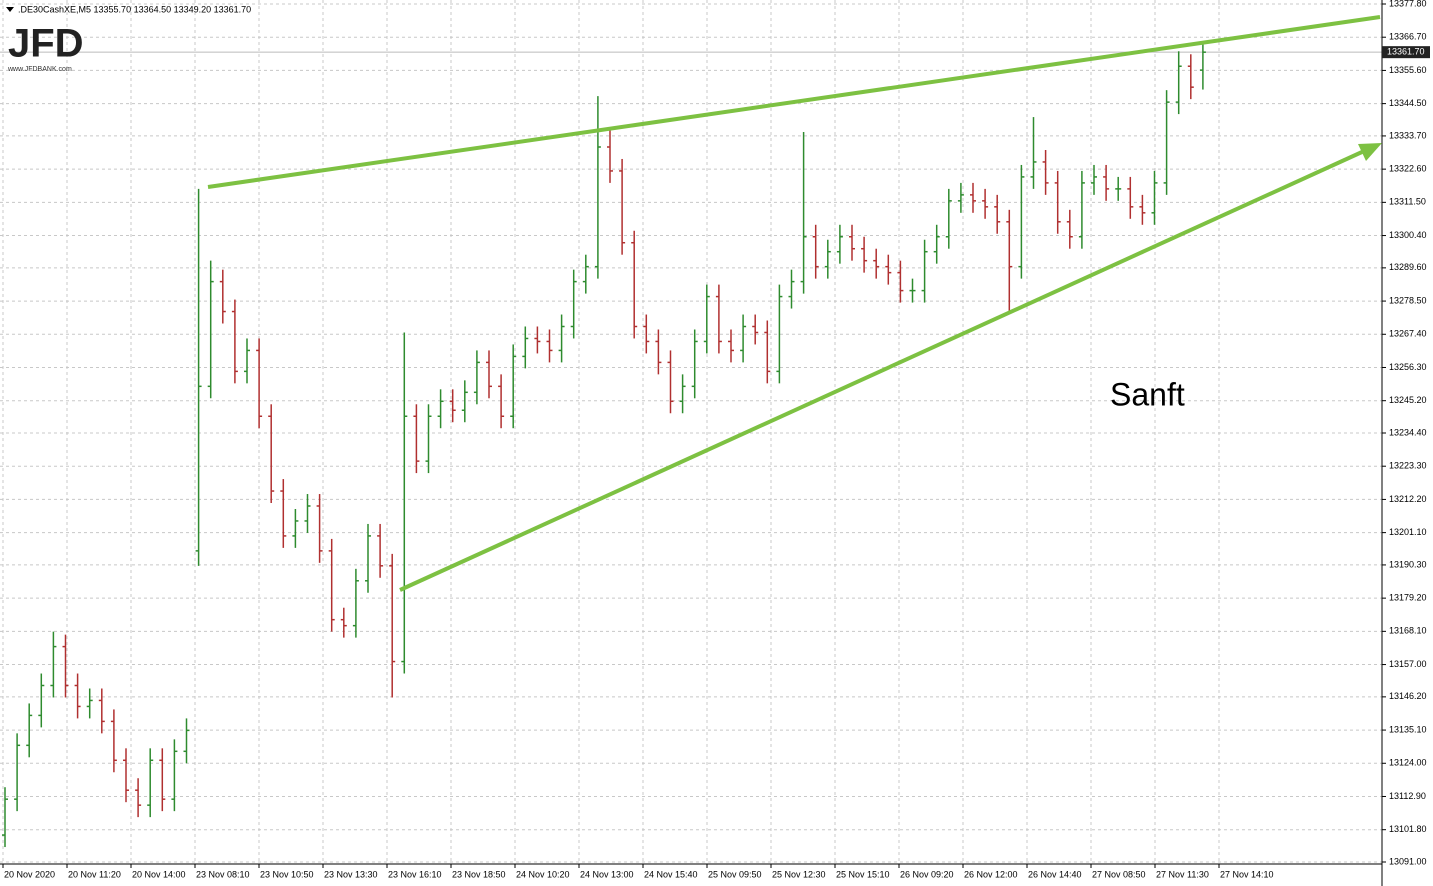  What do you see at coordinates (671, 874) in the screenshot?
I see `x-tick-label: 24 Nov 15:40` at bounding box center [671, 874].